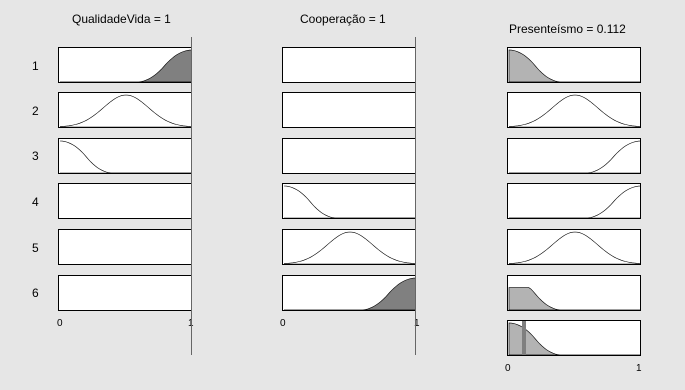  I want to click on input1-rule3-plot, so click(125, 156).